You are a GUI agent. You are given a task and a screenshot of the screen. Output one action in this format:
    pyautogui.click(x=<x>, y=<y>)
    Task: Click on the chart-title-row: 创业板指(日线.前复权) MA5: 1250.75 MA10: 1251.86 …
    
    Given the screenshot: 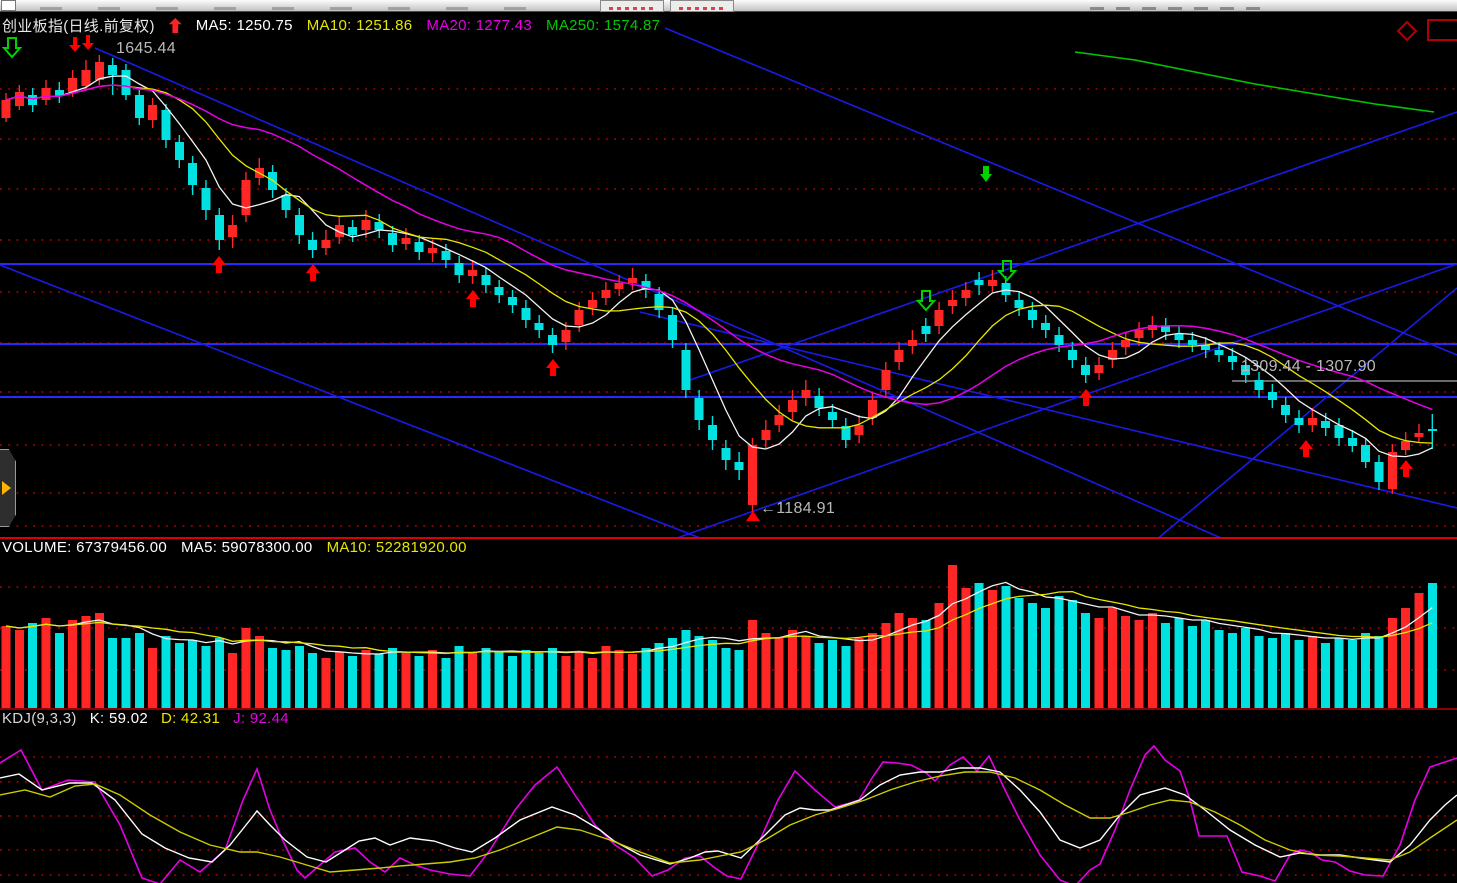 What is the action you would take?
    pyautogui.click(x=331, y=25)
    